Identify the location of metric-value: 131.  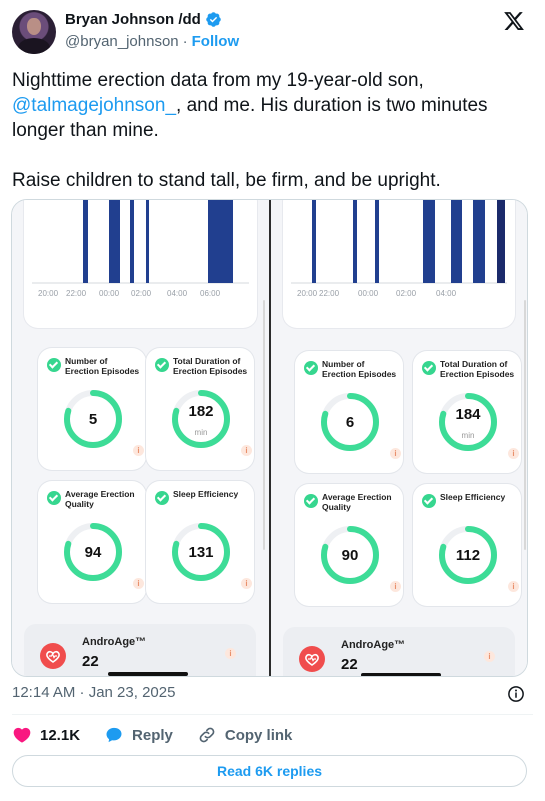
(201, 552).